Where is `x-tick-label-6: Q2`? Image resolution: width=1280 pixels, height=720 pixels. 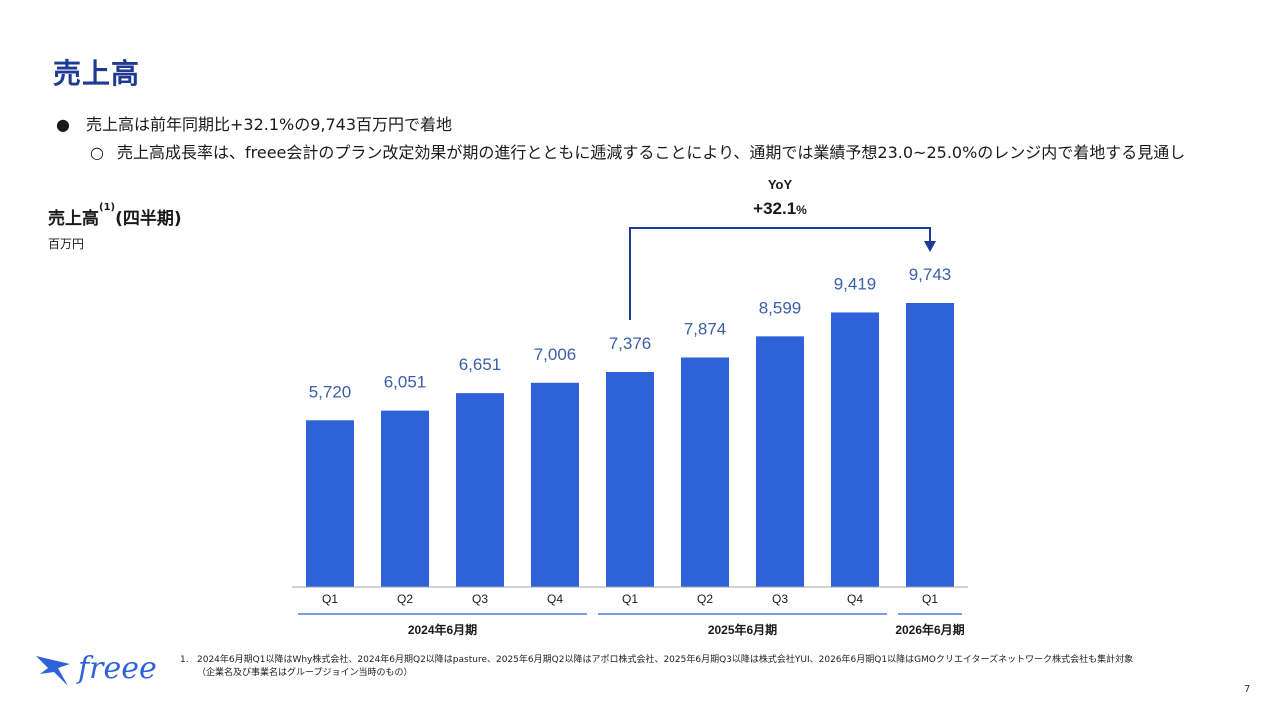
x-tick-label-6: Q2 is located at coordinates (705, 599).